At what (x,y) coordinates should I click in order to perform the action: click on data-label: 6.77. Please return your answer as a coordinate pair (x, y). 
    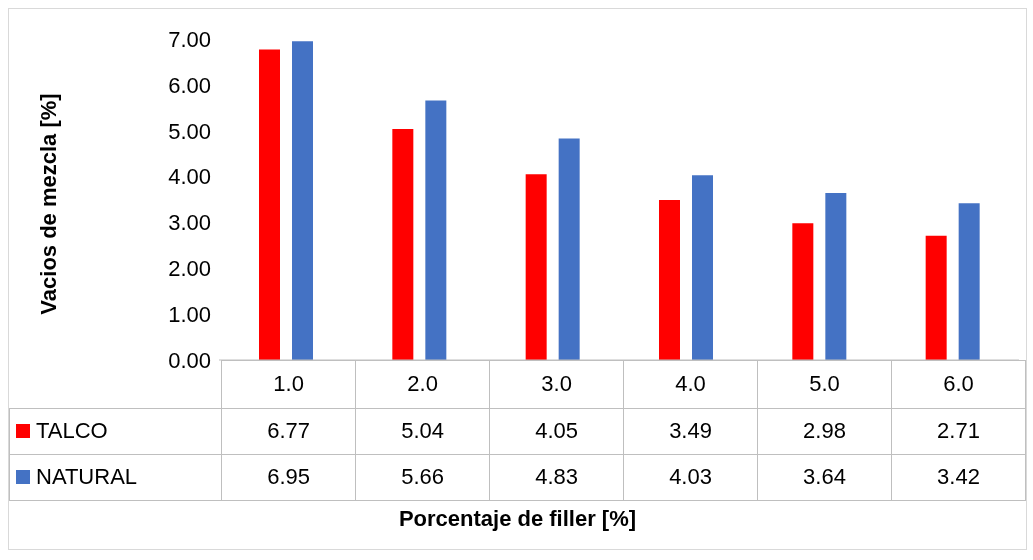
    Looking at the image, I should click on (288, 431).